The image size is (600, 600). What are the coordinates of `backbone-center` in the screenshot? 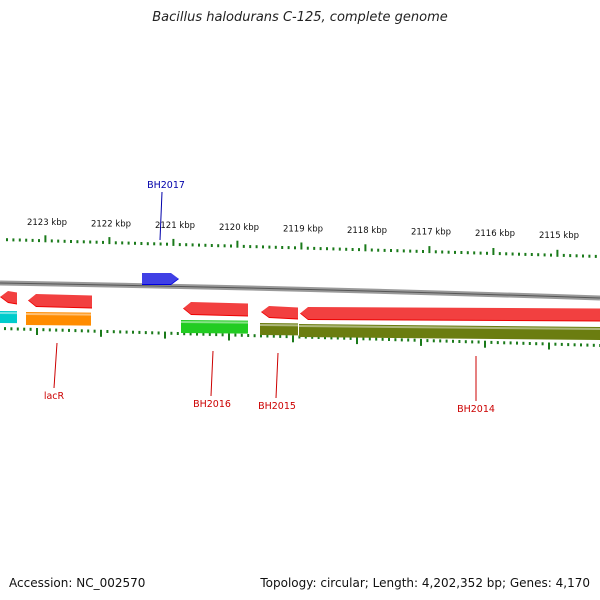 It's located at (300, 290).